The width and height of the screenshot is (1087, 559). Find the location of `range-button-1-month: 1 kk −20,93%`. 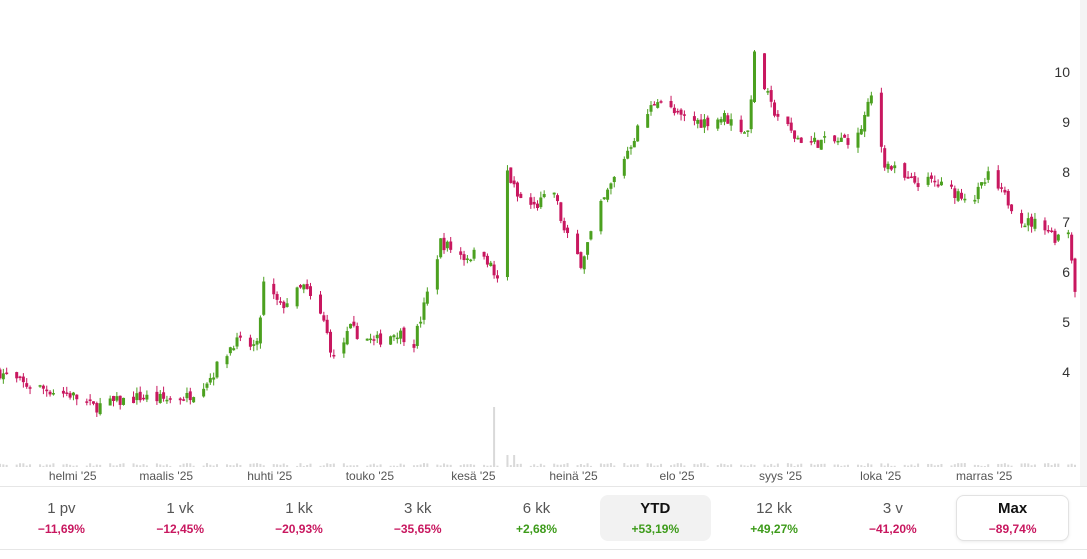

range-button-1-month: 1 kk −20,93% is located at coordinates (299, 518).